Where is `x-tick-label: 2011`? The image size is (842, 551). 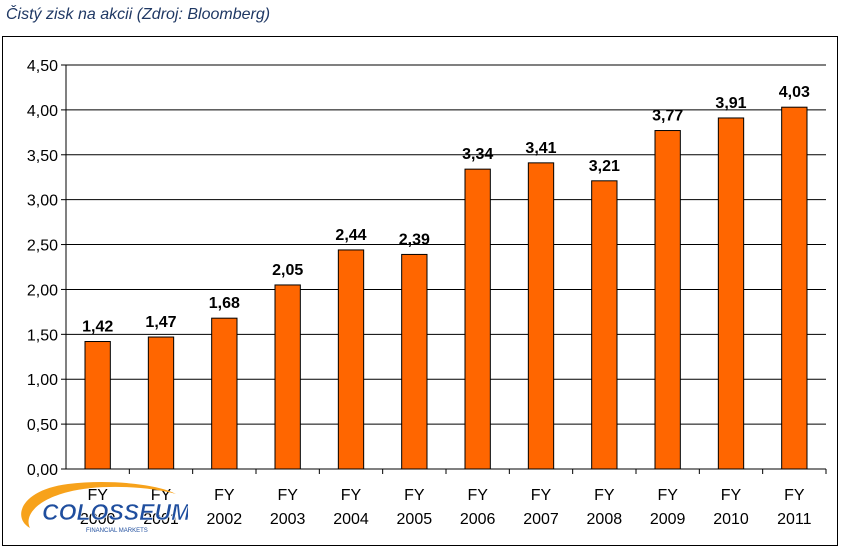
x-tick-label: 2011 is located at coordinates (794, 519).